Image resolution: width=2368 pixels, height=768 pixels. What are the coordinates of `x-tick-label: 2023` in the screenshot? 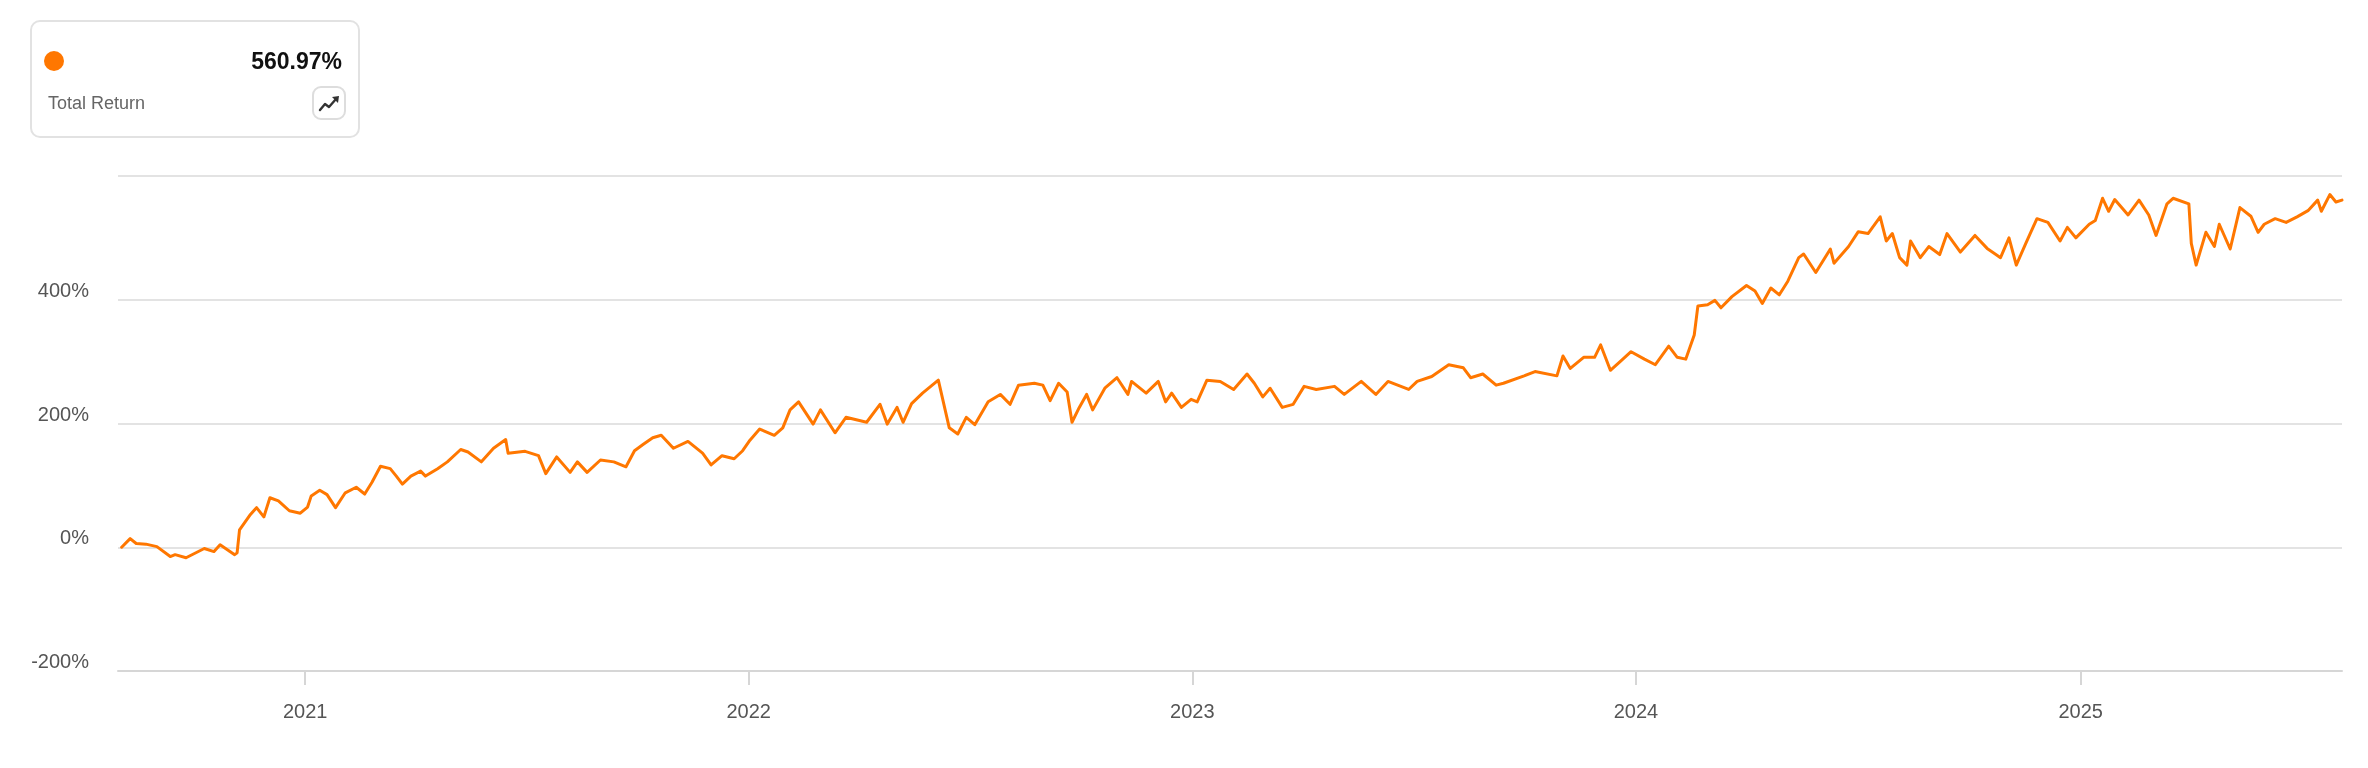 It's located at (1192, 711).